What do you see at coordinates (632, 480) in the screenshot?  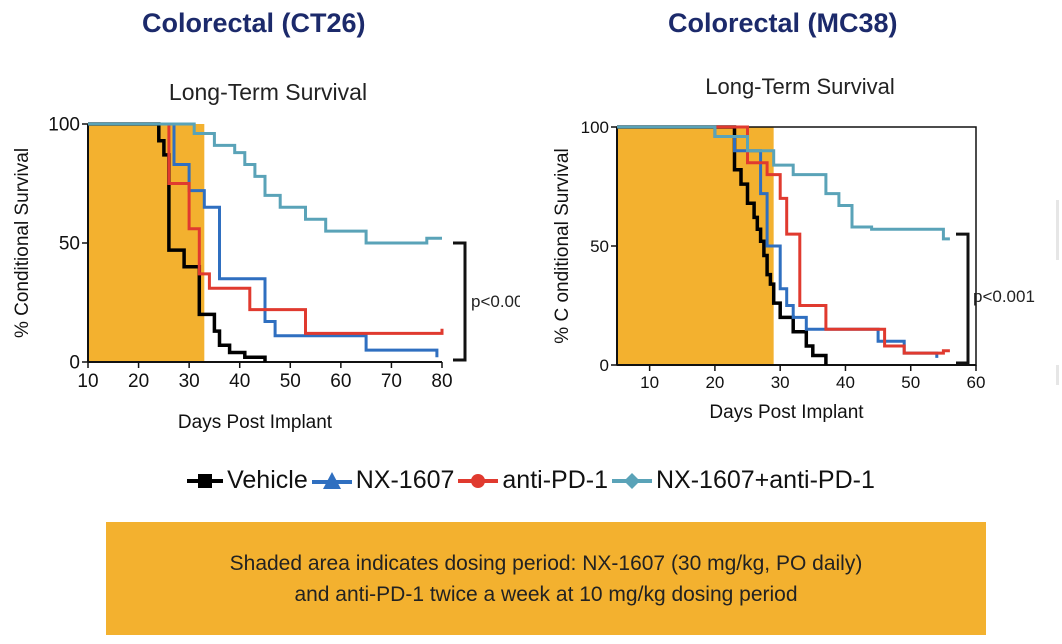 I see `combo-diamond-marker-icon` at bounding box center [632, 480].